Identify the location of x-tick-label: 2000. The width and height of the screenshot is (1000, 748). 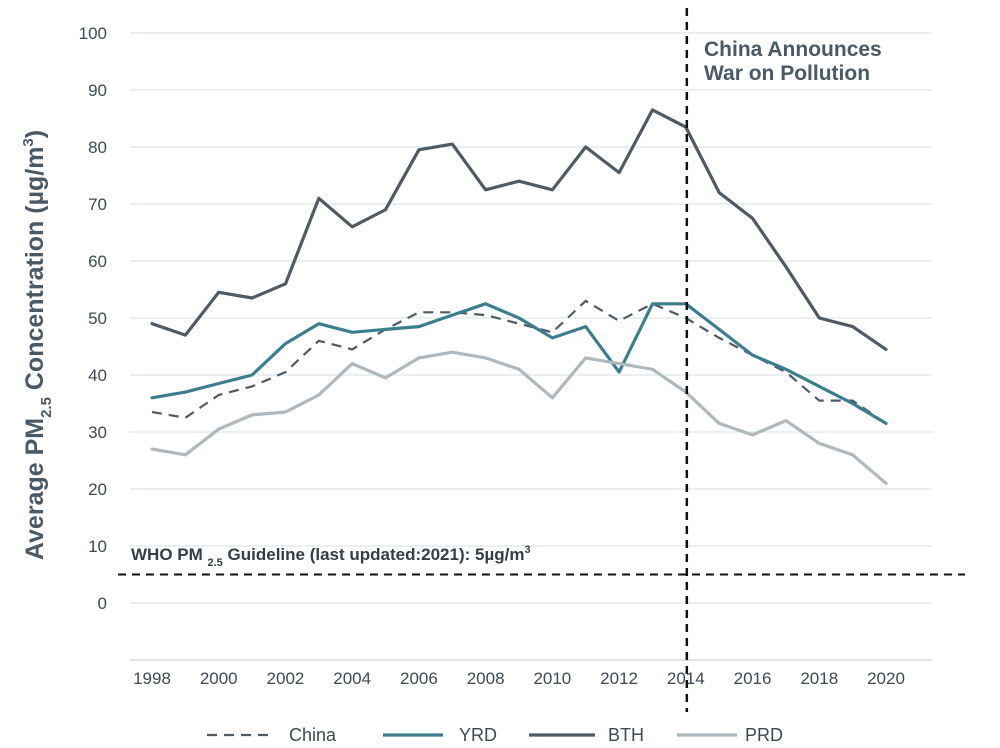
(219, 678).